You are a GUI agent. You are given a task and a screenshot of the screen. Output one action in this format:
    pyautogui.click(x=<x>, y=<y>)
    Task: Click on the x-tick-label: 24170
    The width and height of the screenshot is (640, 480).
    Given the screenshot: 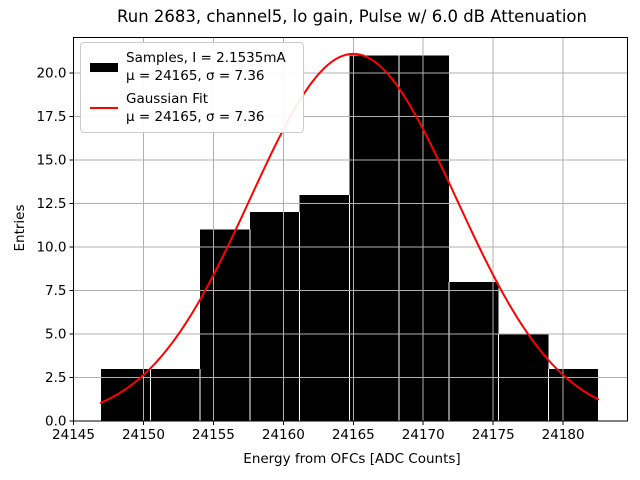 What is the action you would take?
    pyautogui.click(x=423, y=435)
    